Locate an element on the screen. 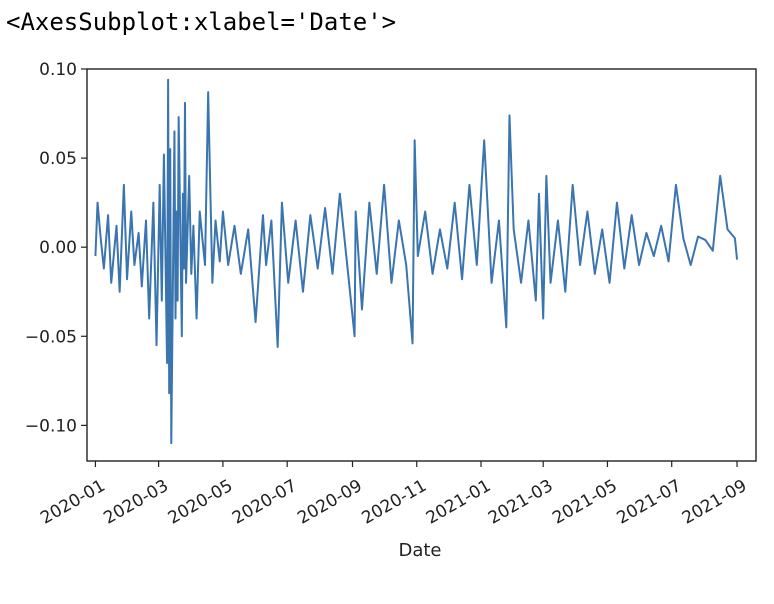 This screenshot has height=604, width=774. x-tick-label: 2021-03 is located at coordinates (521, 502).